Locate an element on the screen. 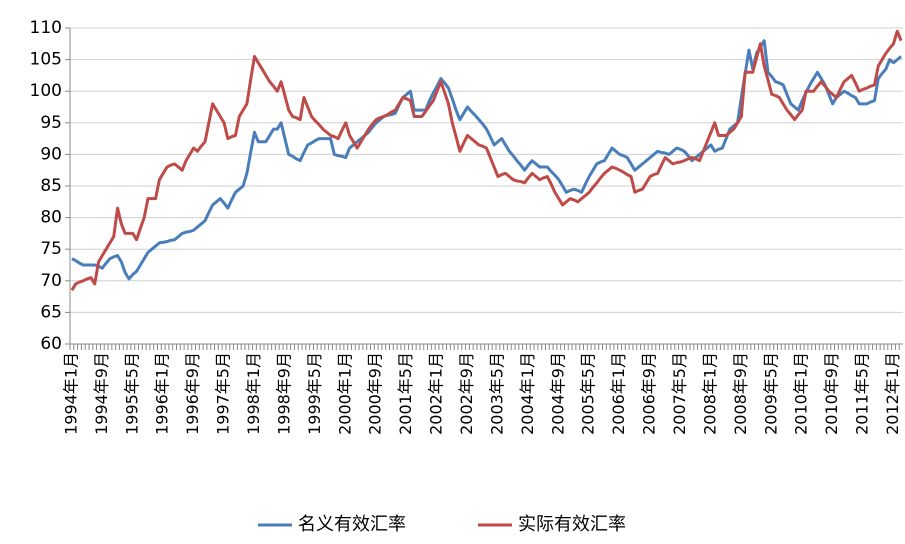 The height and width of the screenshot is (544, 905). y-tick-label: 95 is located at coordinates (51, 123).